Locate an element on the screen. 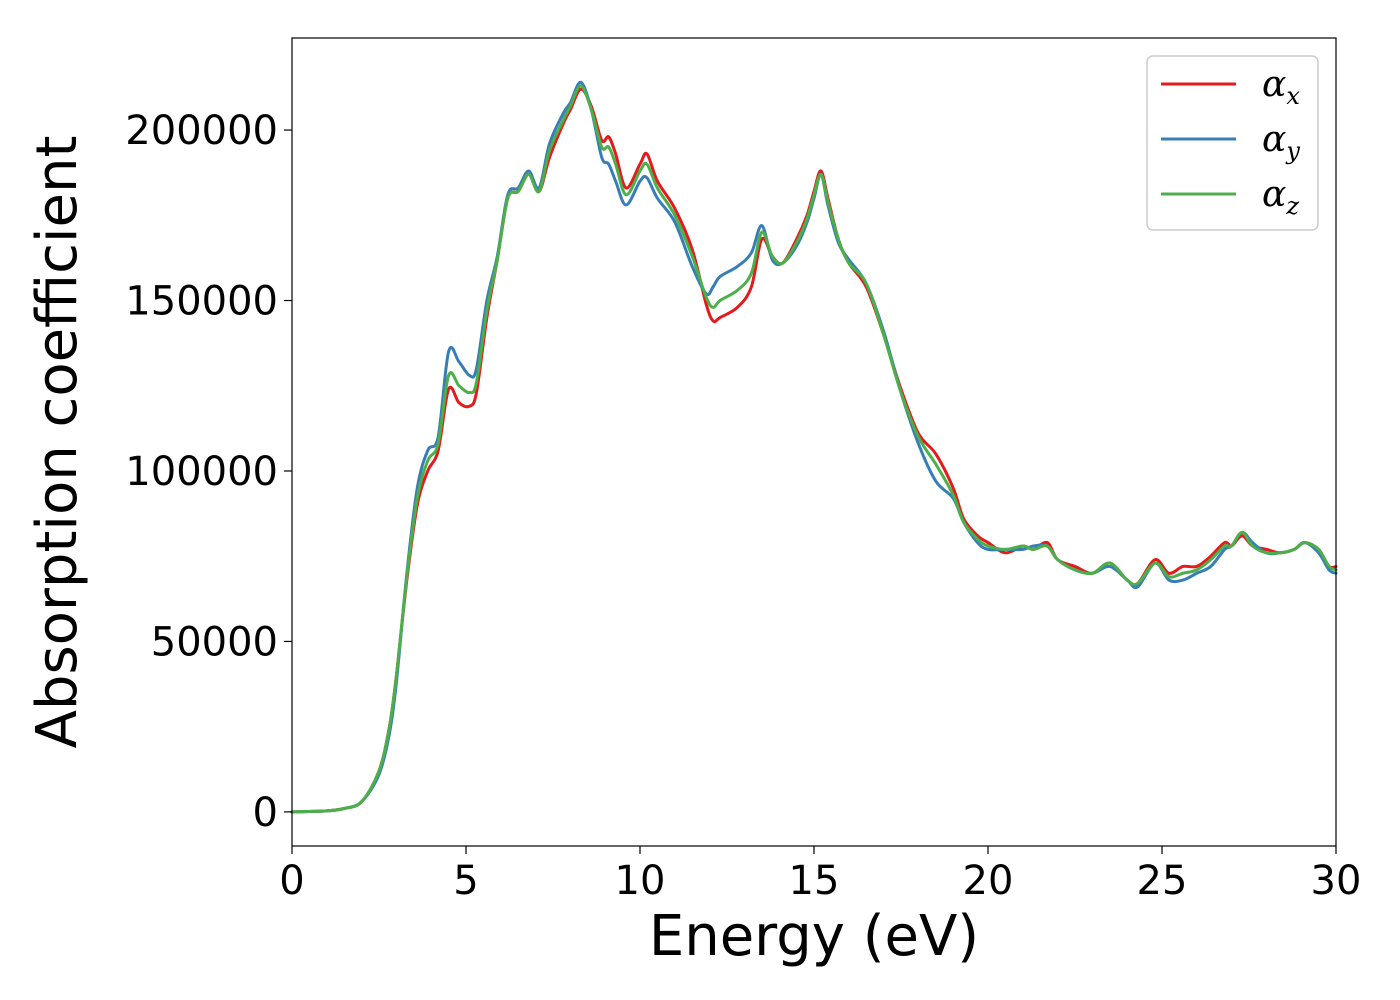 This screenshot has width=1400, height=1000. y-tick-label: 50000 is located at coordinates (214, 642).